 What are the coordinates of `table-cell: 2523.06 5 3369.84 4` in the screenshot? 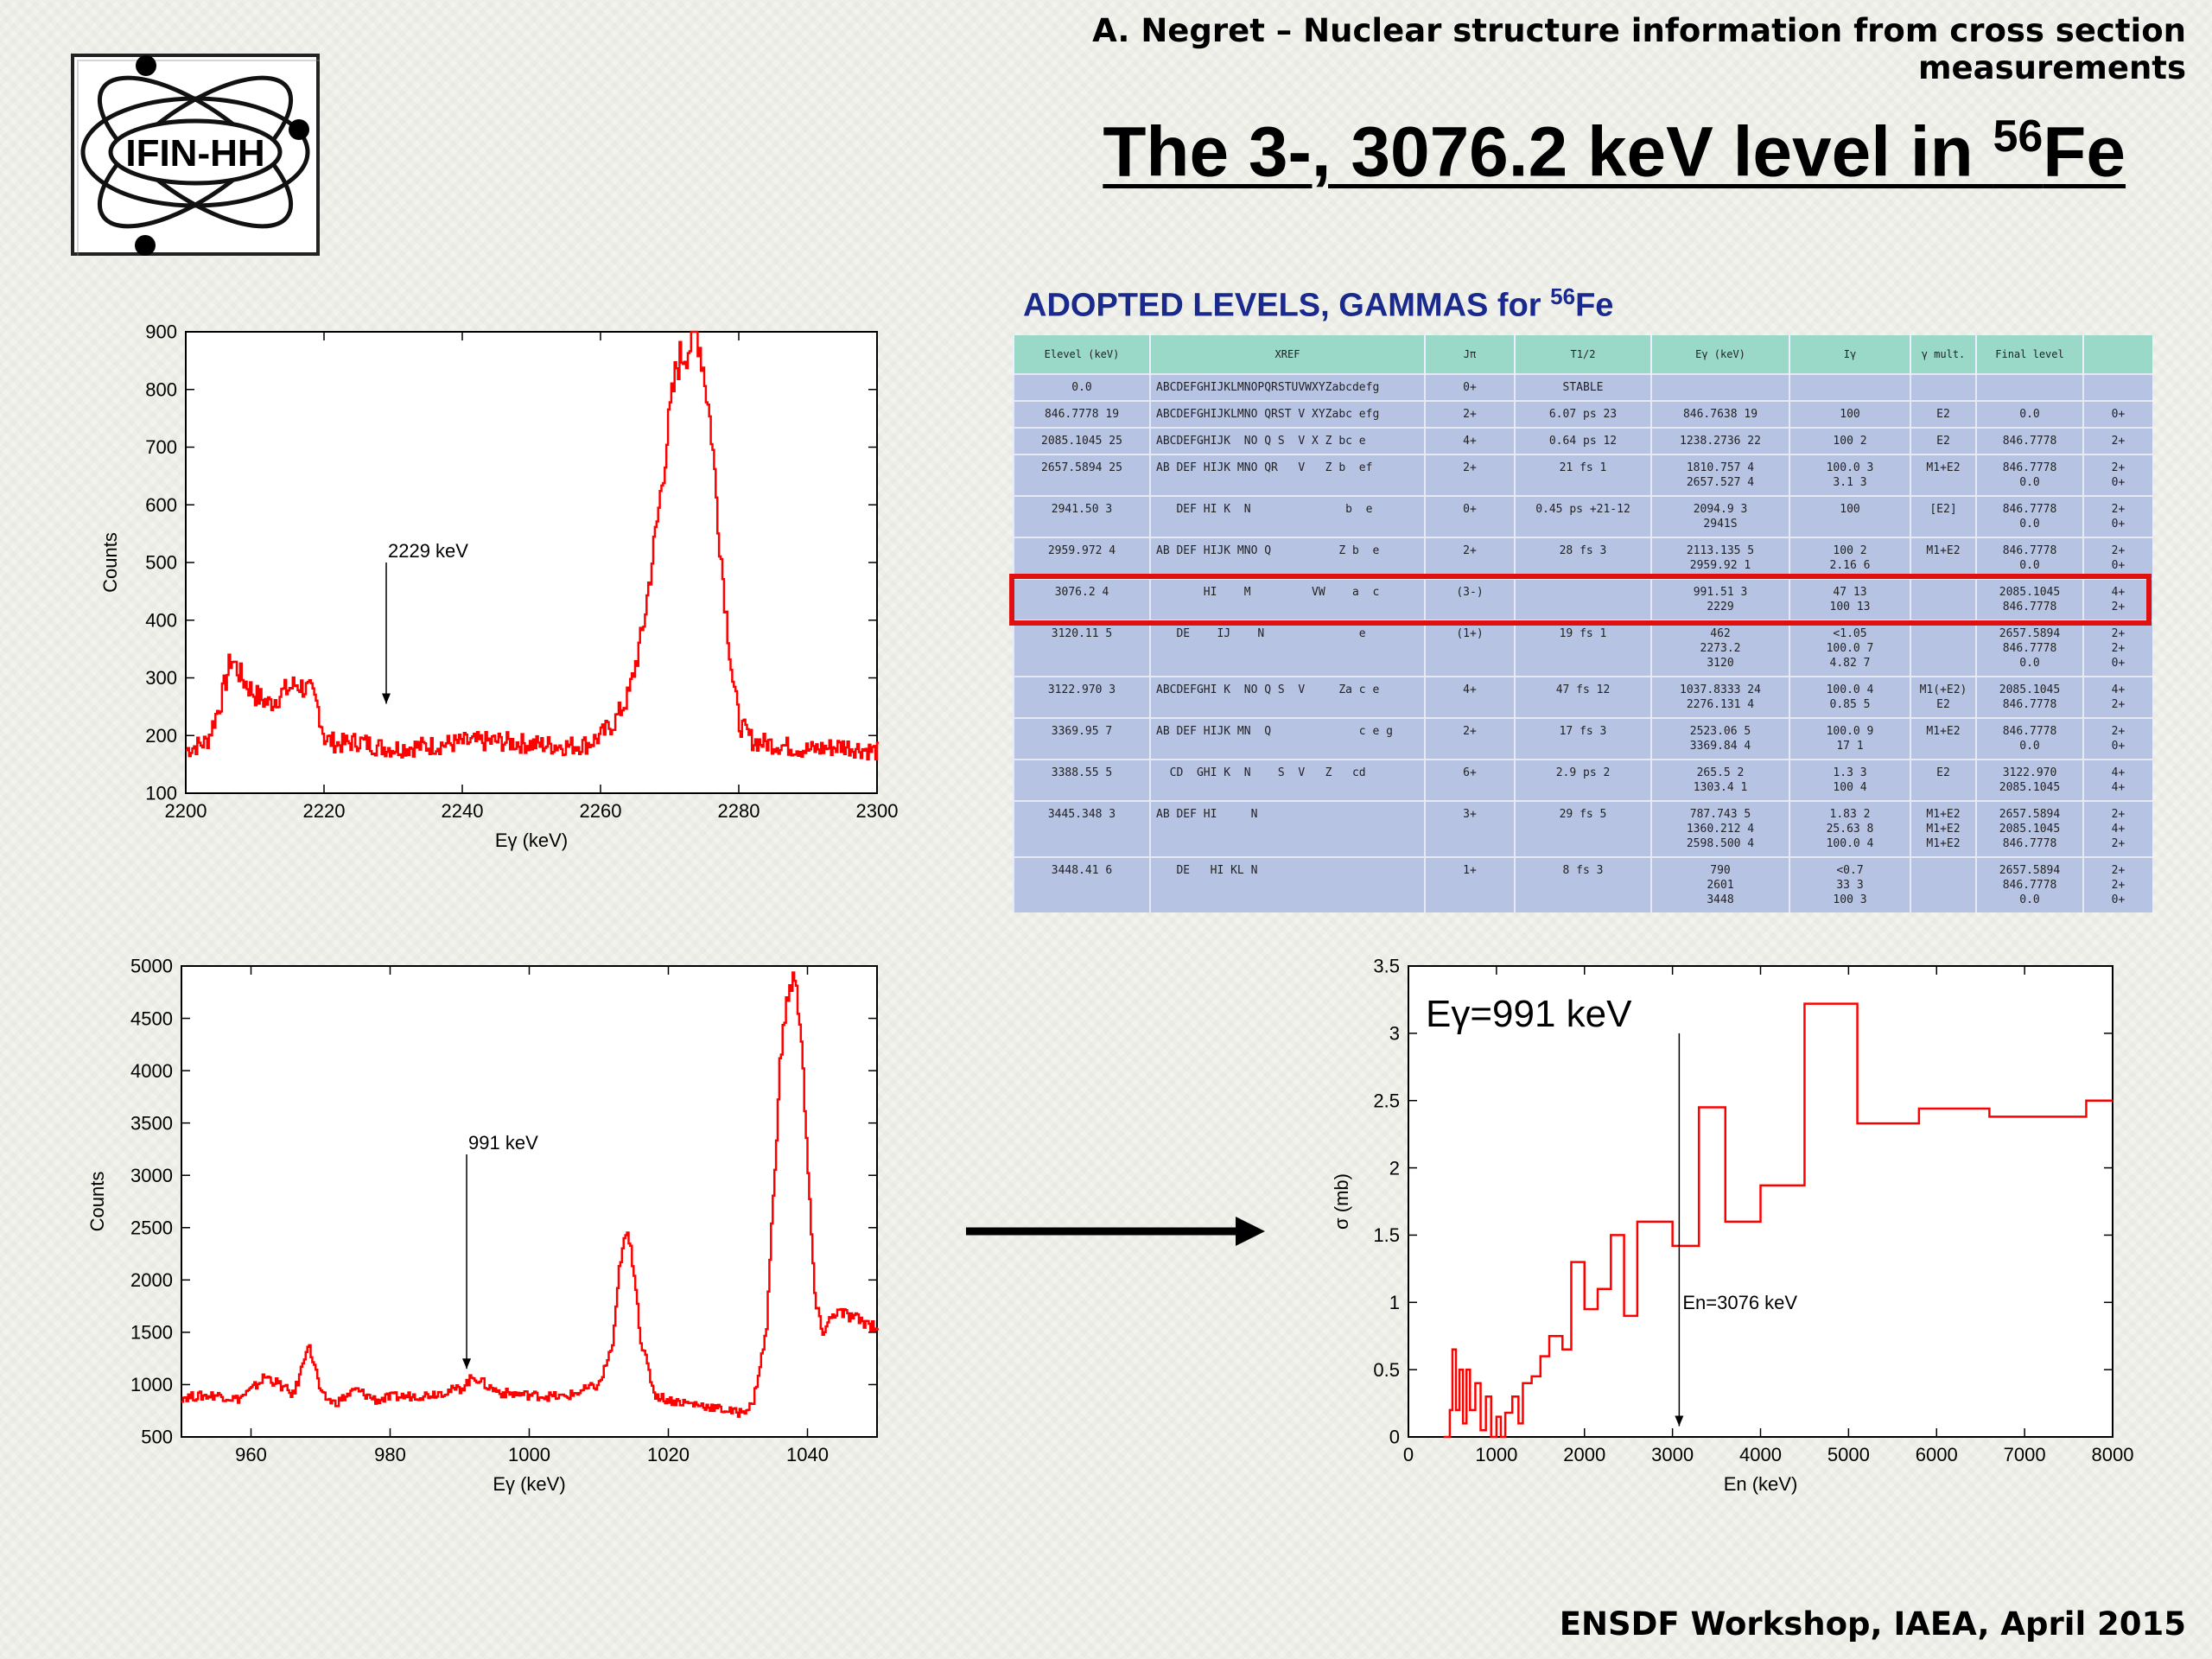 It's located at (1719, 738).